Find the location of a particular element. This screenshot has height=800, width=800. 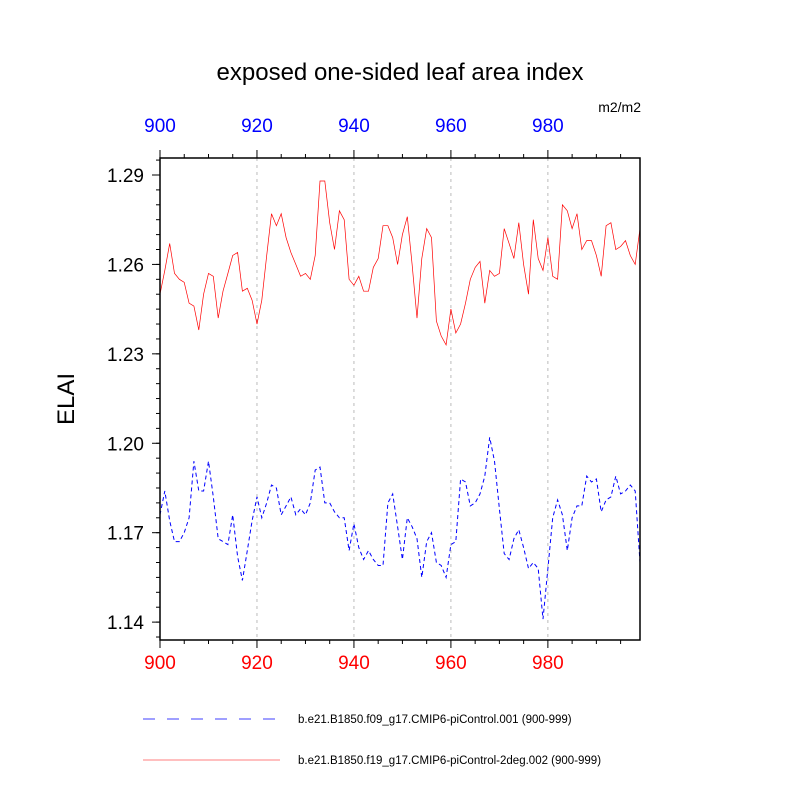

chart-title: exposed one-sided leaf area index is located at coordinates (400, 72).